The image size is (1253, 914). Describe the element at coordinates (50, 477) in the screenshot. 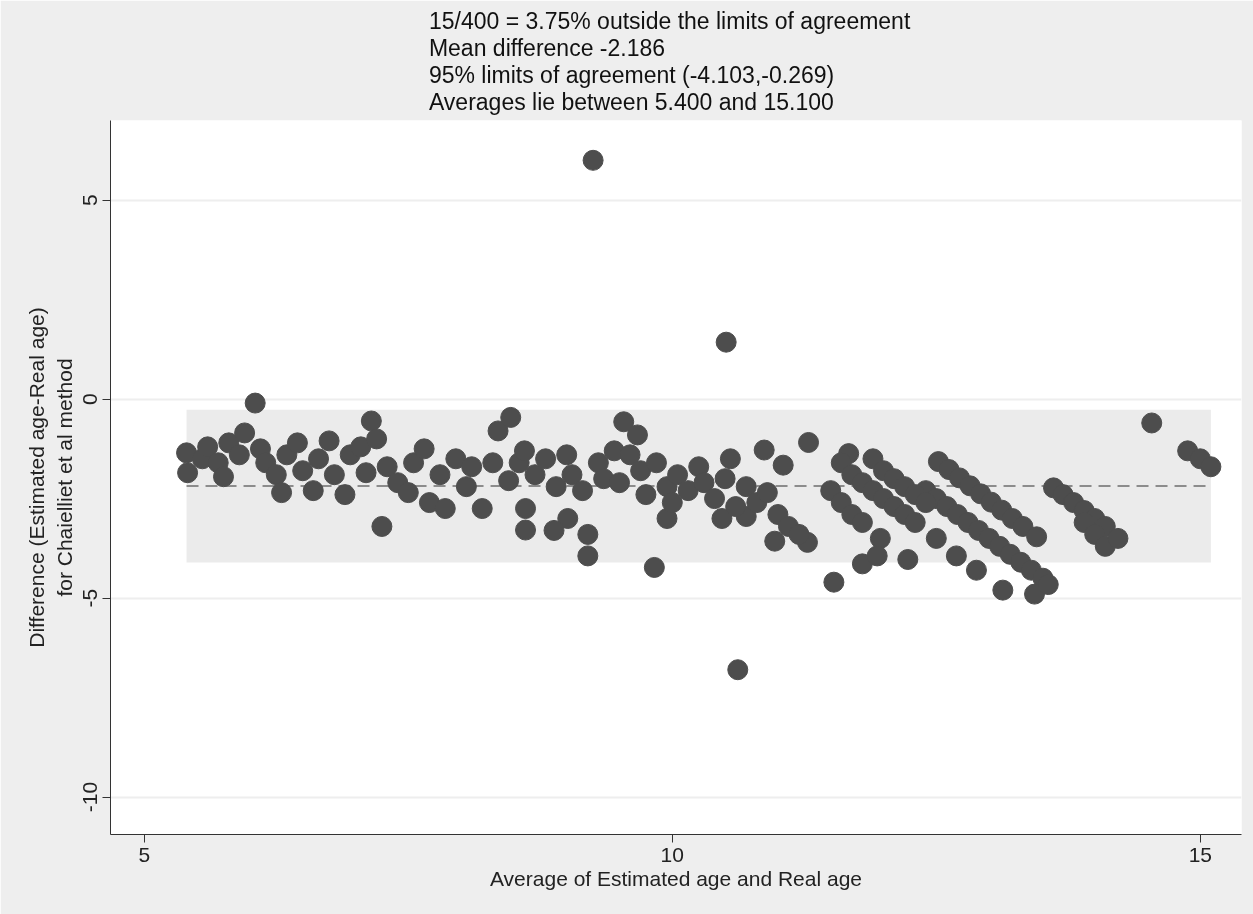

I see `y-axis-title: Difference (Estimated age-Real age) for Chaielliet et al method` at that location.